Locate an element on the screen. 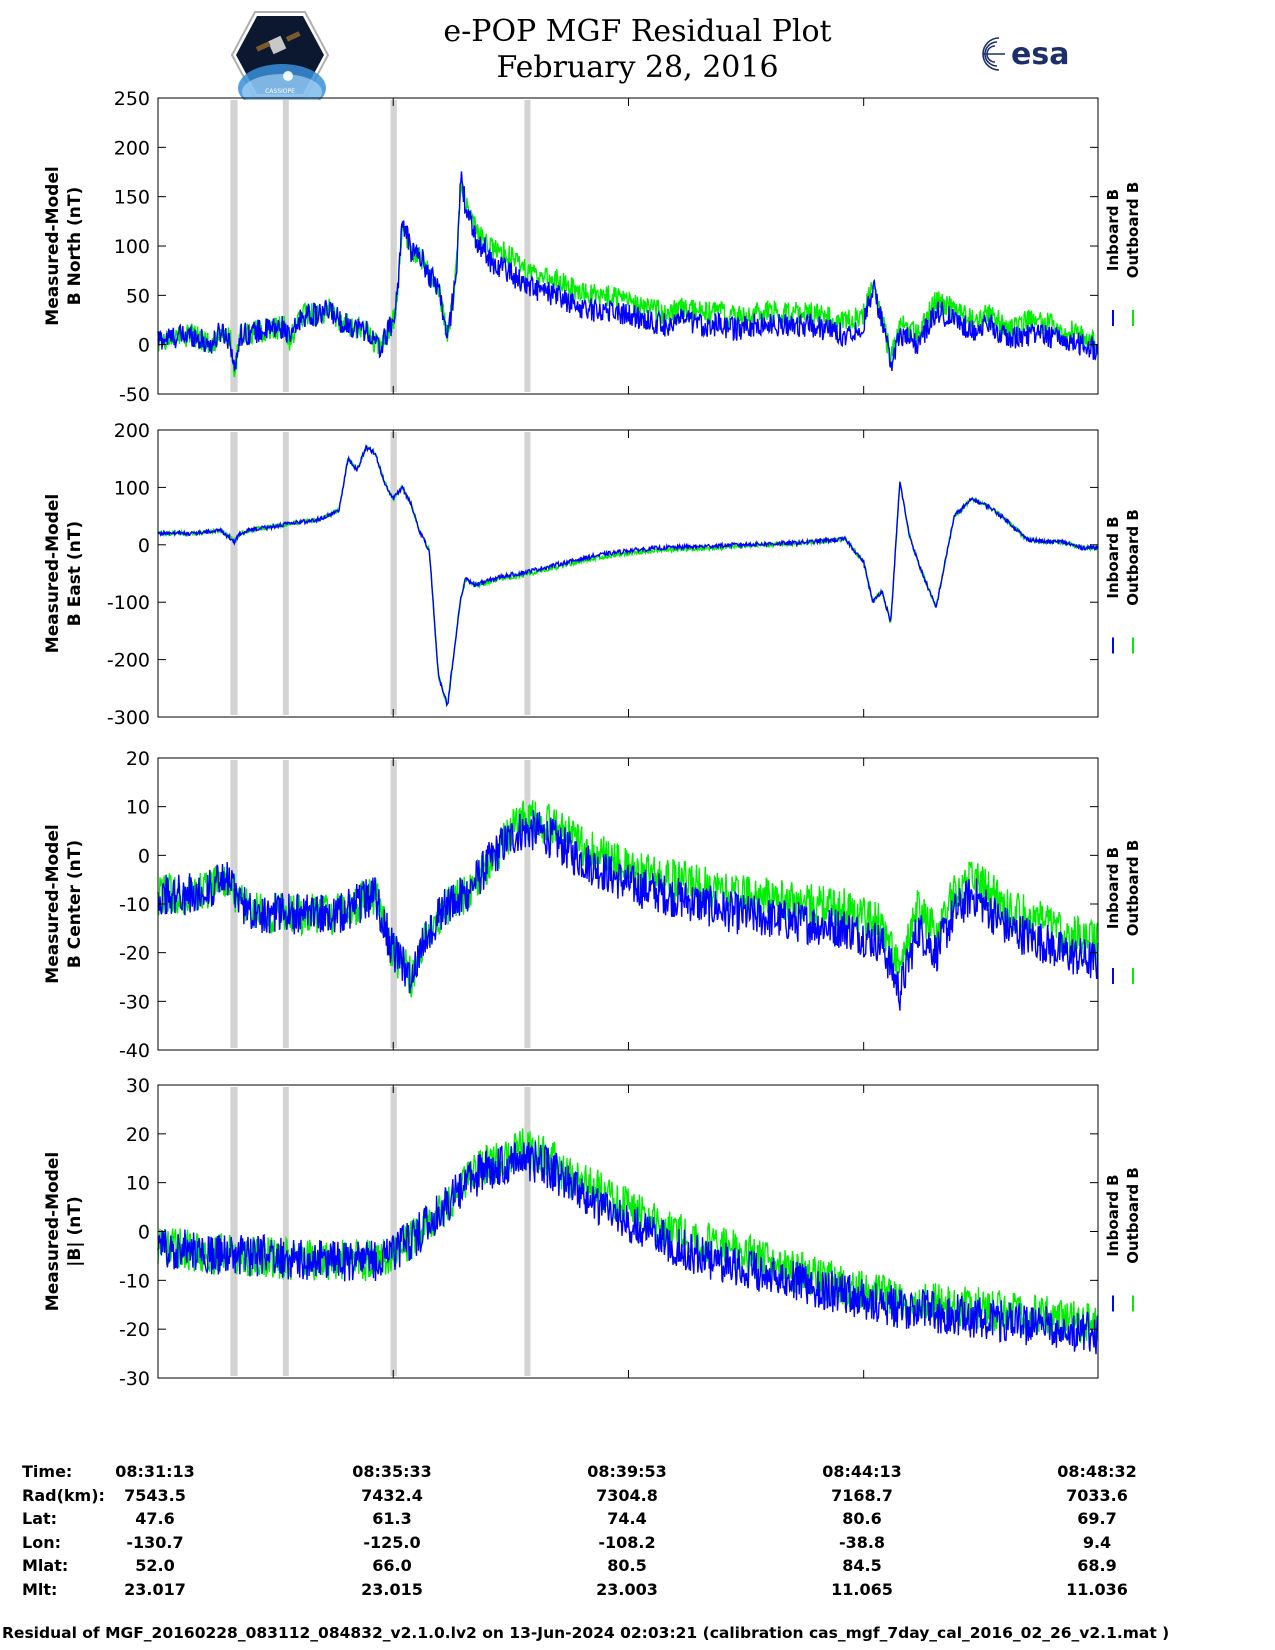 The height and width of the screenshot is (1650, 1275). orbit-value: 80.6 is located at coordinates (862, 1518).